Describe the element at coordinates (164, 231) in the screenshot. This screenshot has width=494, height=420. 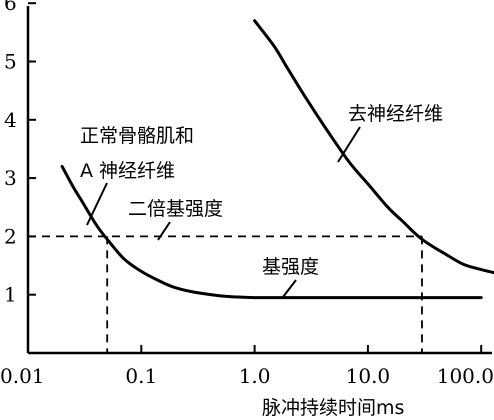
I see `leader-twice-rheobase` at that location.